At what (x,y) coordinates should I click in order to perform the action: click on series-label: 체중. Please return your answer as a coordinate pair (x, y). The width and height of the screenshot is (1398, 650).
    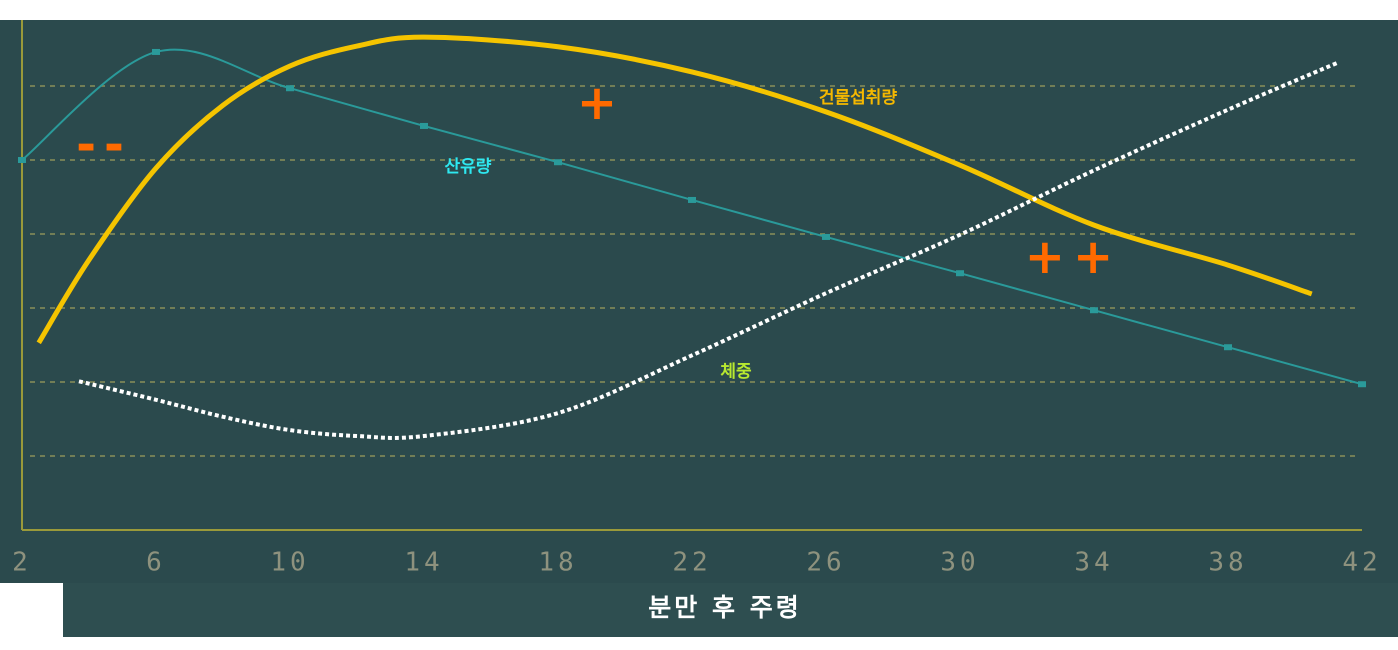
    Looking at the image, I should click on (736, 372).